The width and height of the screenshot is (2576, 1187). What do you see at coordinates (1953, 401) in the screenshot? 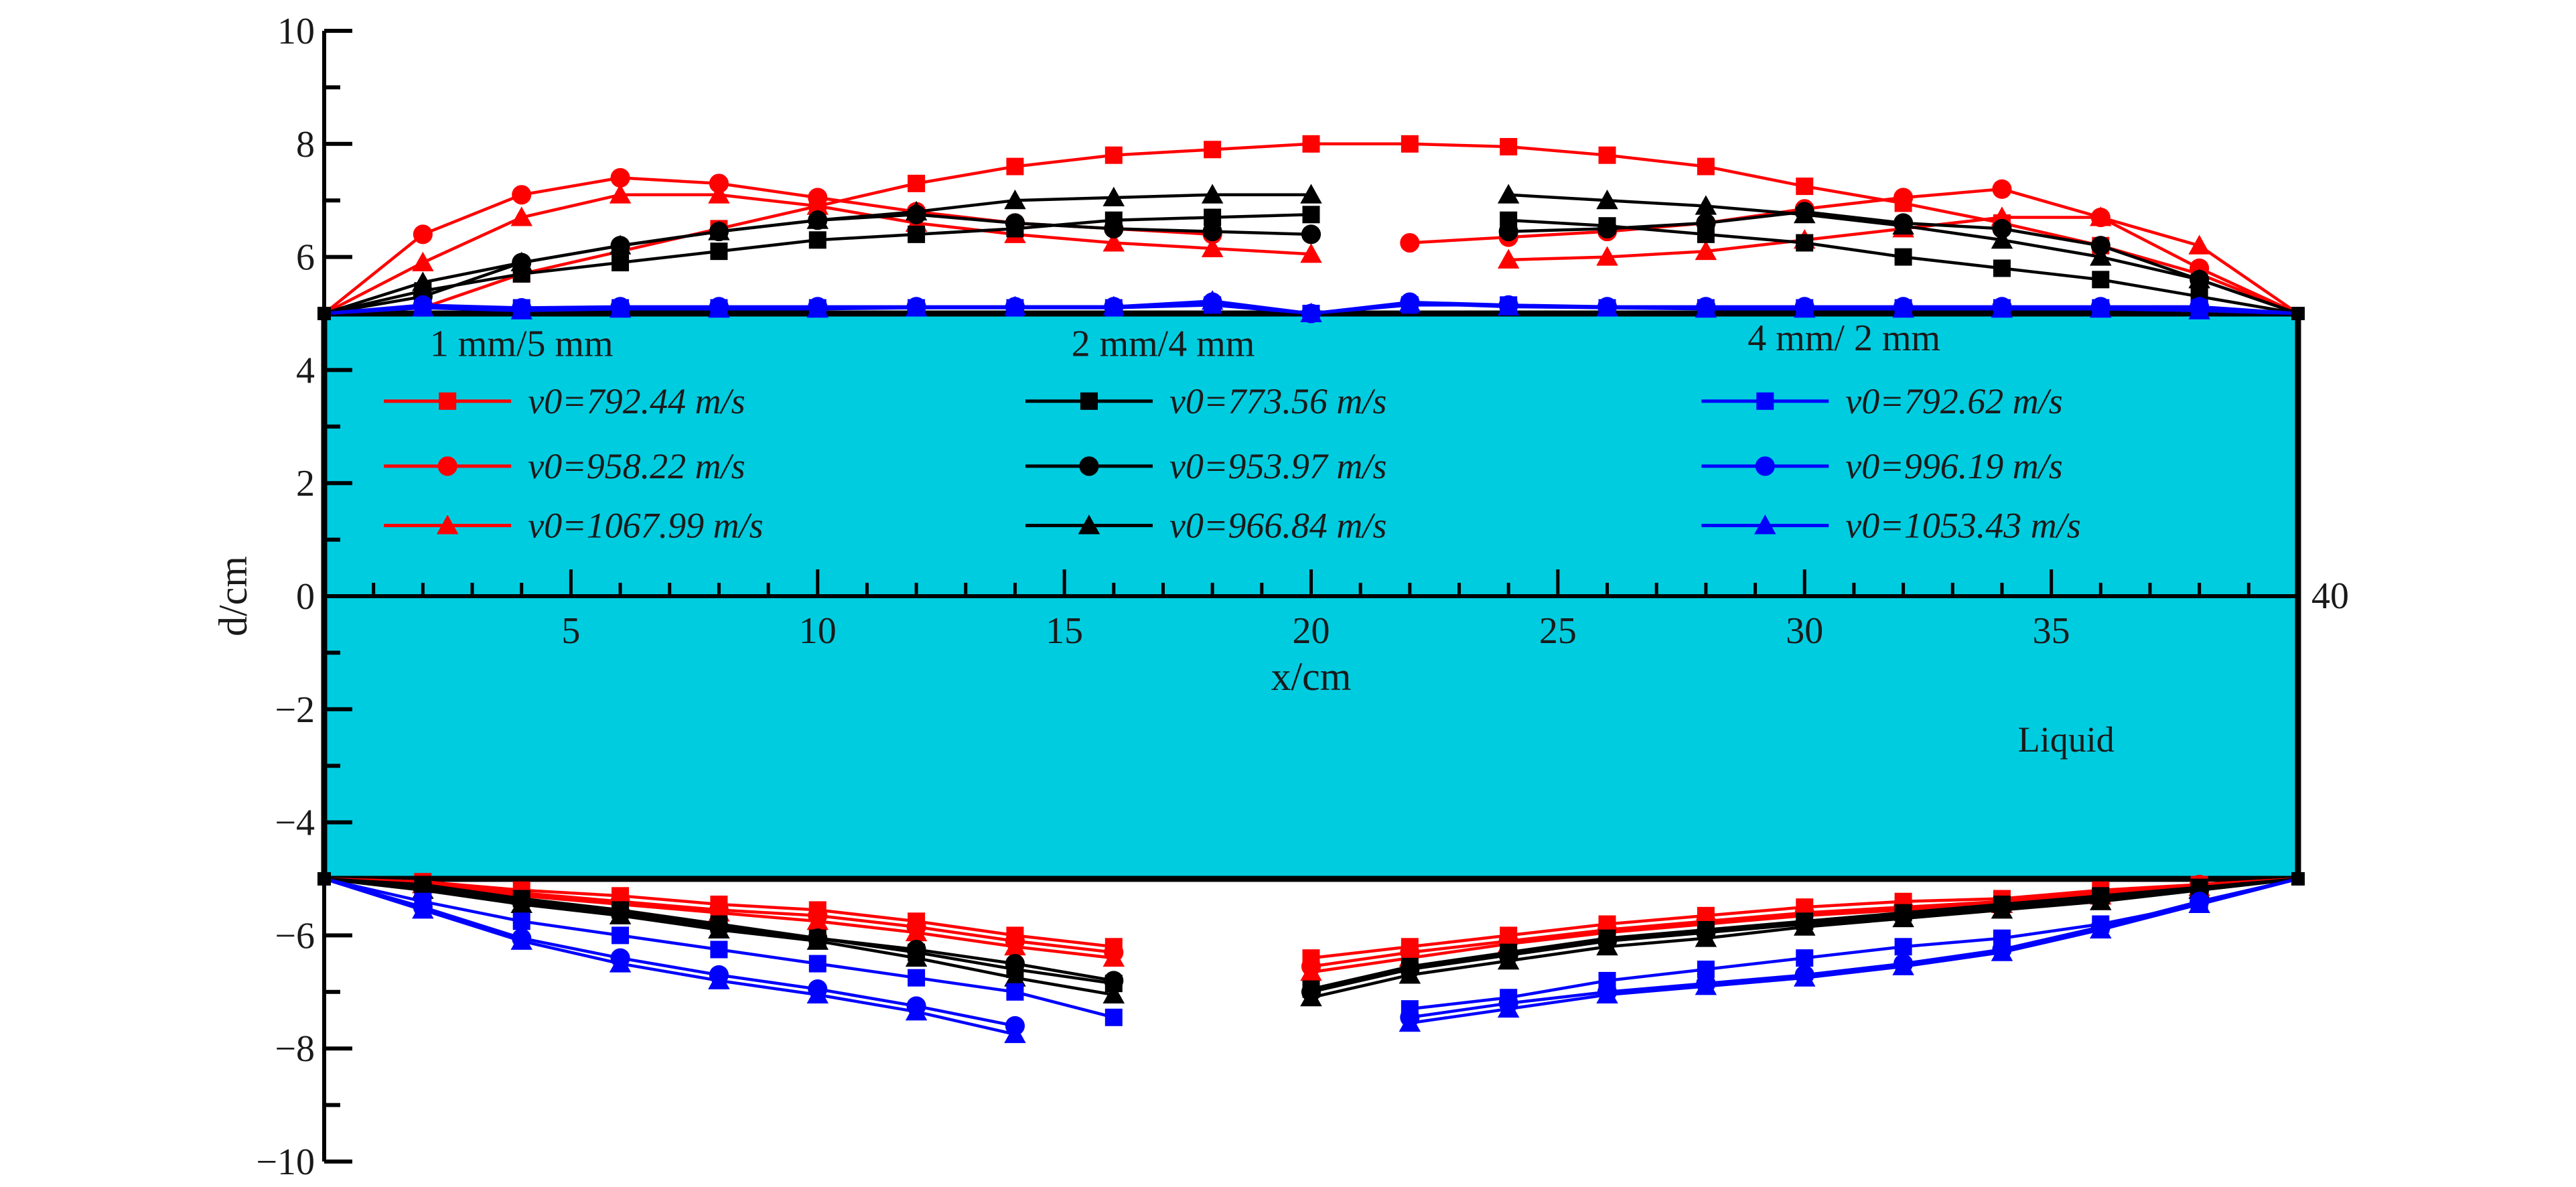
I see `legend-label: v0=792.62 m/s` at bounding box center [1953, 401].